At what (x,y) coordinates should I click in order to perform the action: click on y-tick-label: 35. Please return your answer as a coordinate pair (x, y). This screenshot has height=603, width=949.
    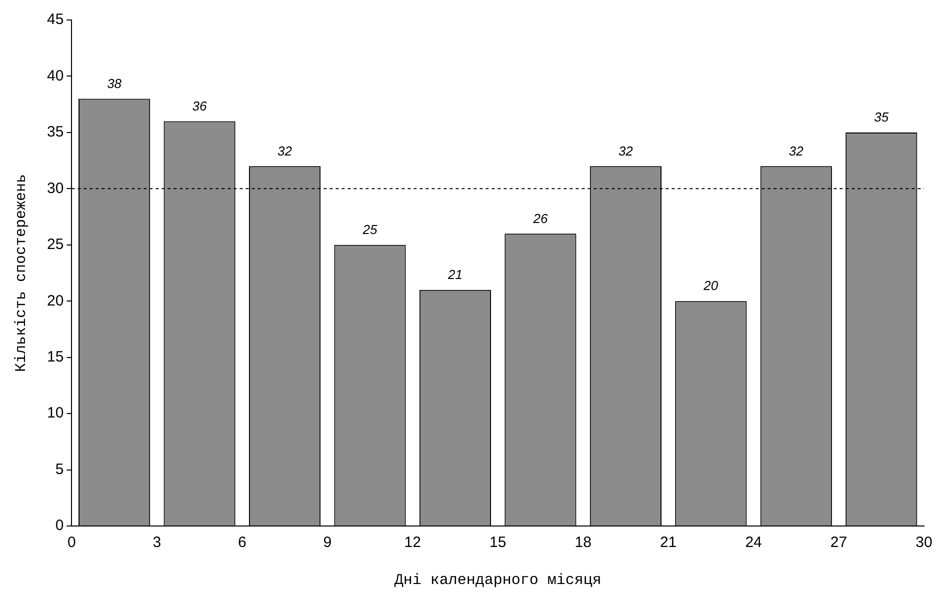
    Looking at the image, I should click on (55, 132).